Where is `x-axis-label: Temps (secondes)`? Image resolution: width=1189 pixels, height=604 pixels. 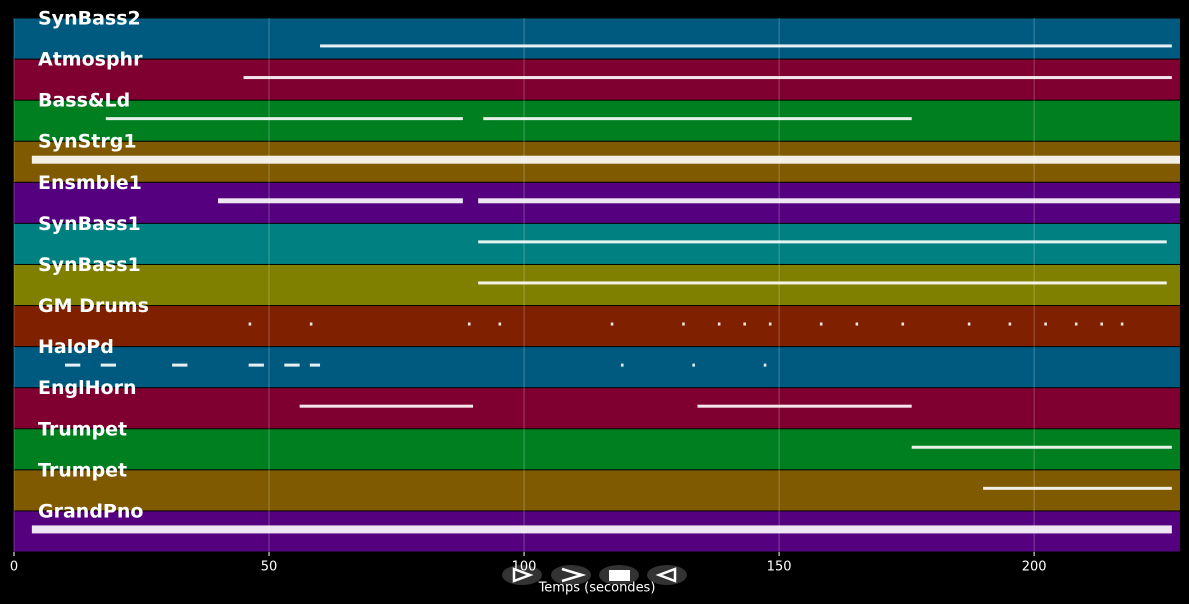
x-axis-label: Temps (secondes) is located at coordinates (597, 588).